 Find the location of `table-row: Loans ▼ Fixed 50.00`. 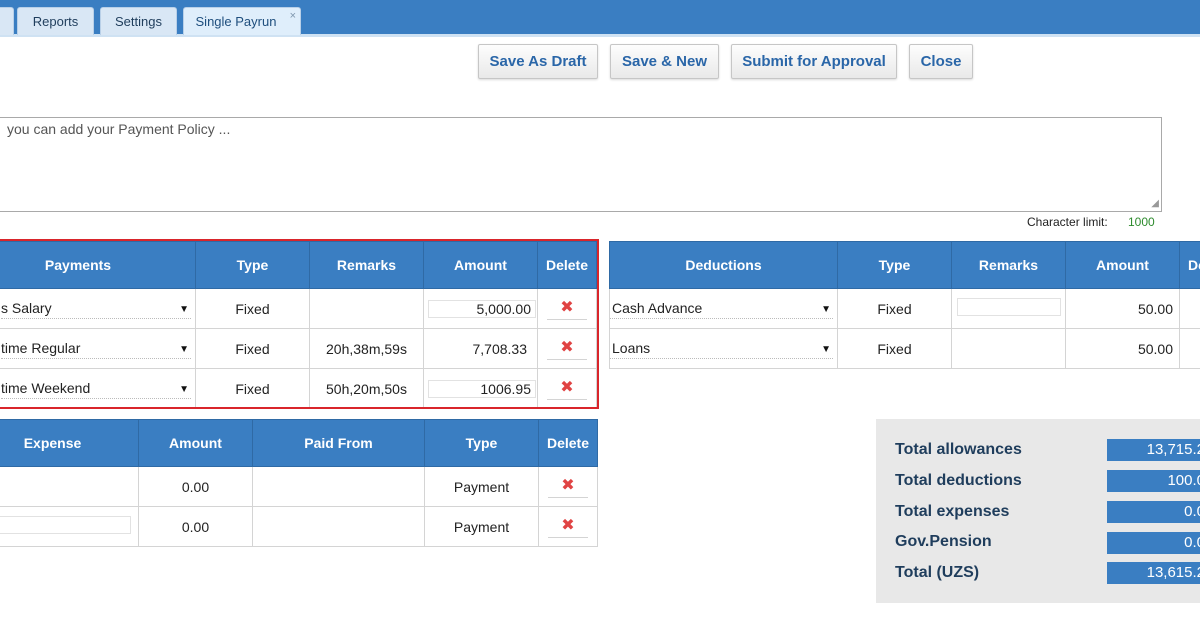

table-row: Loans ▼ Fixed 50.00 is located at coordinates (904, 348).